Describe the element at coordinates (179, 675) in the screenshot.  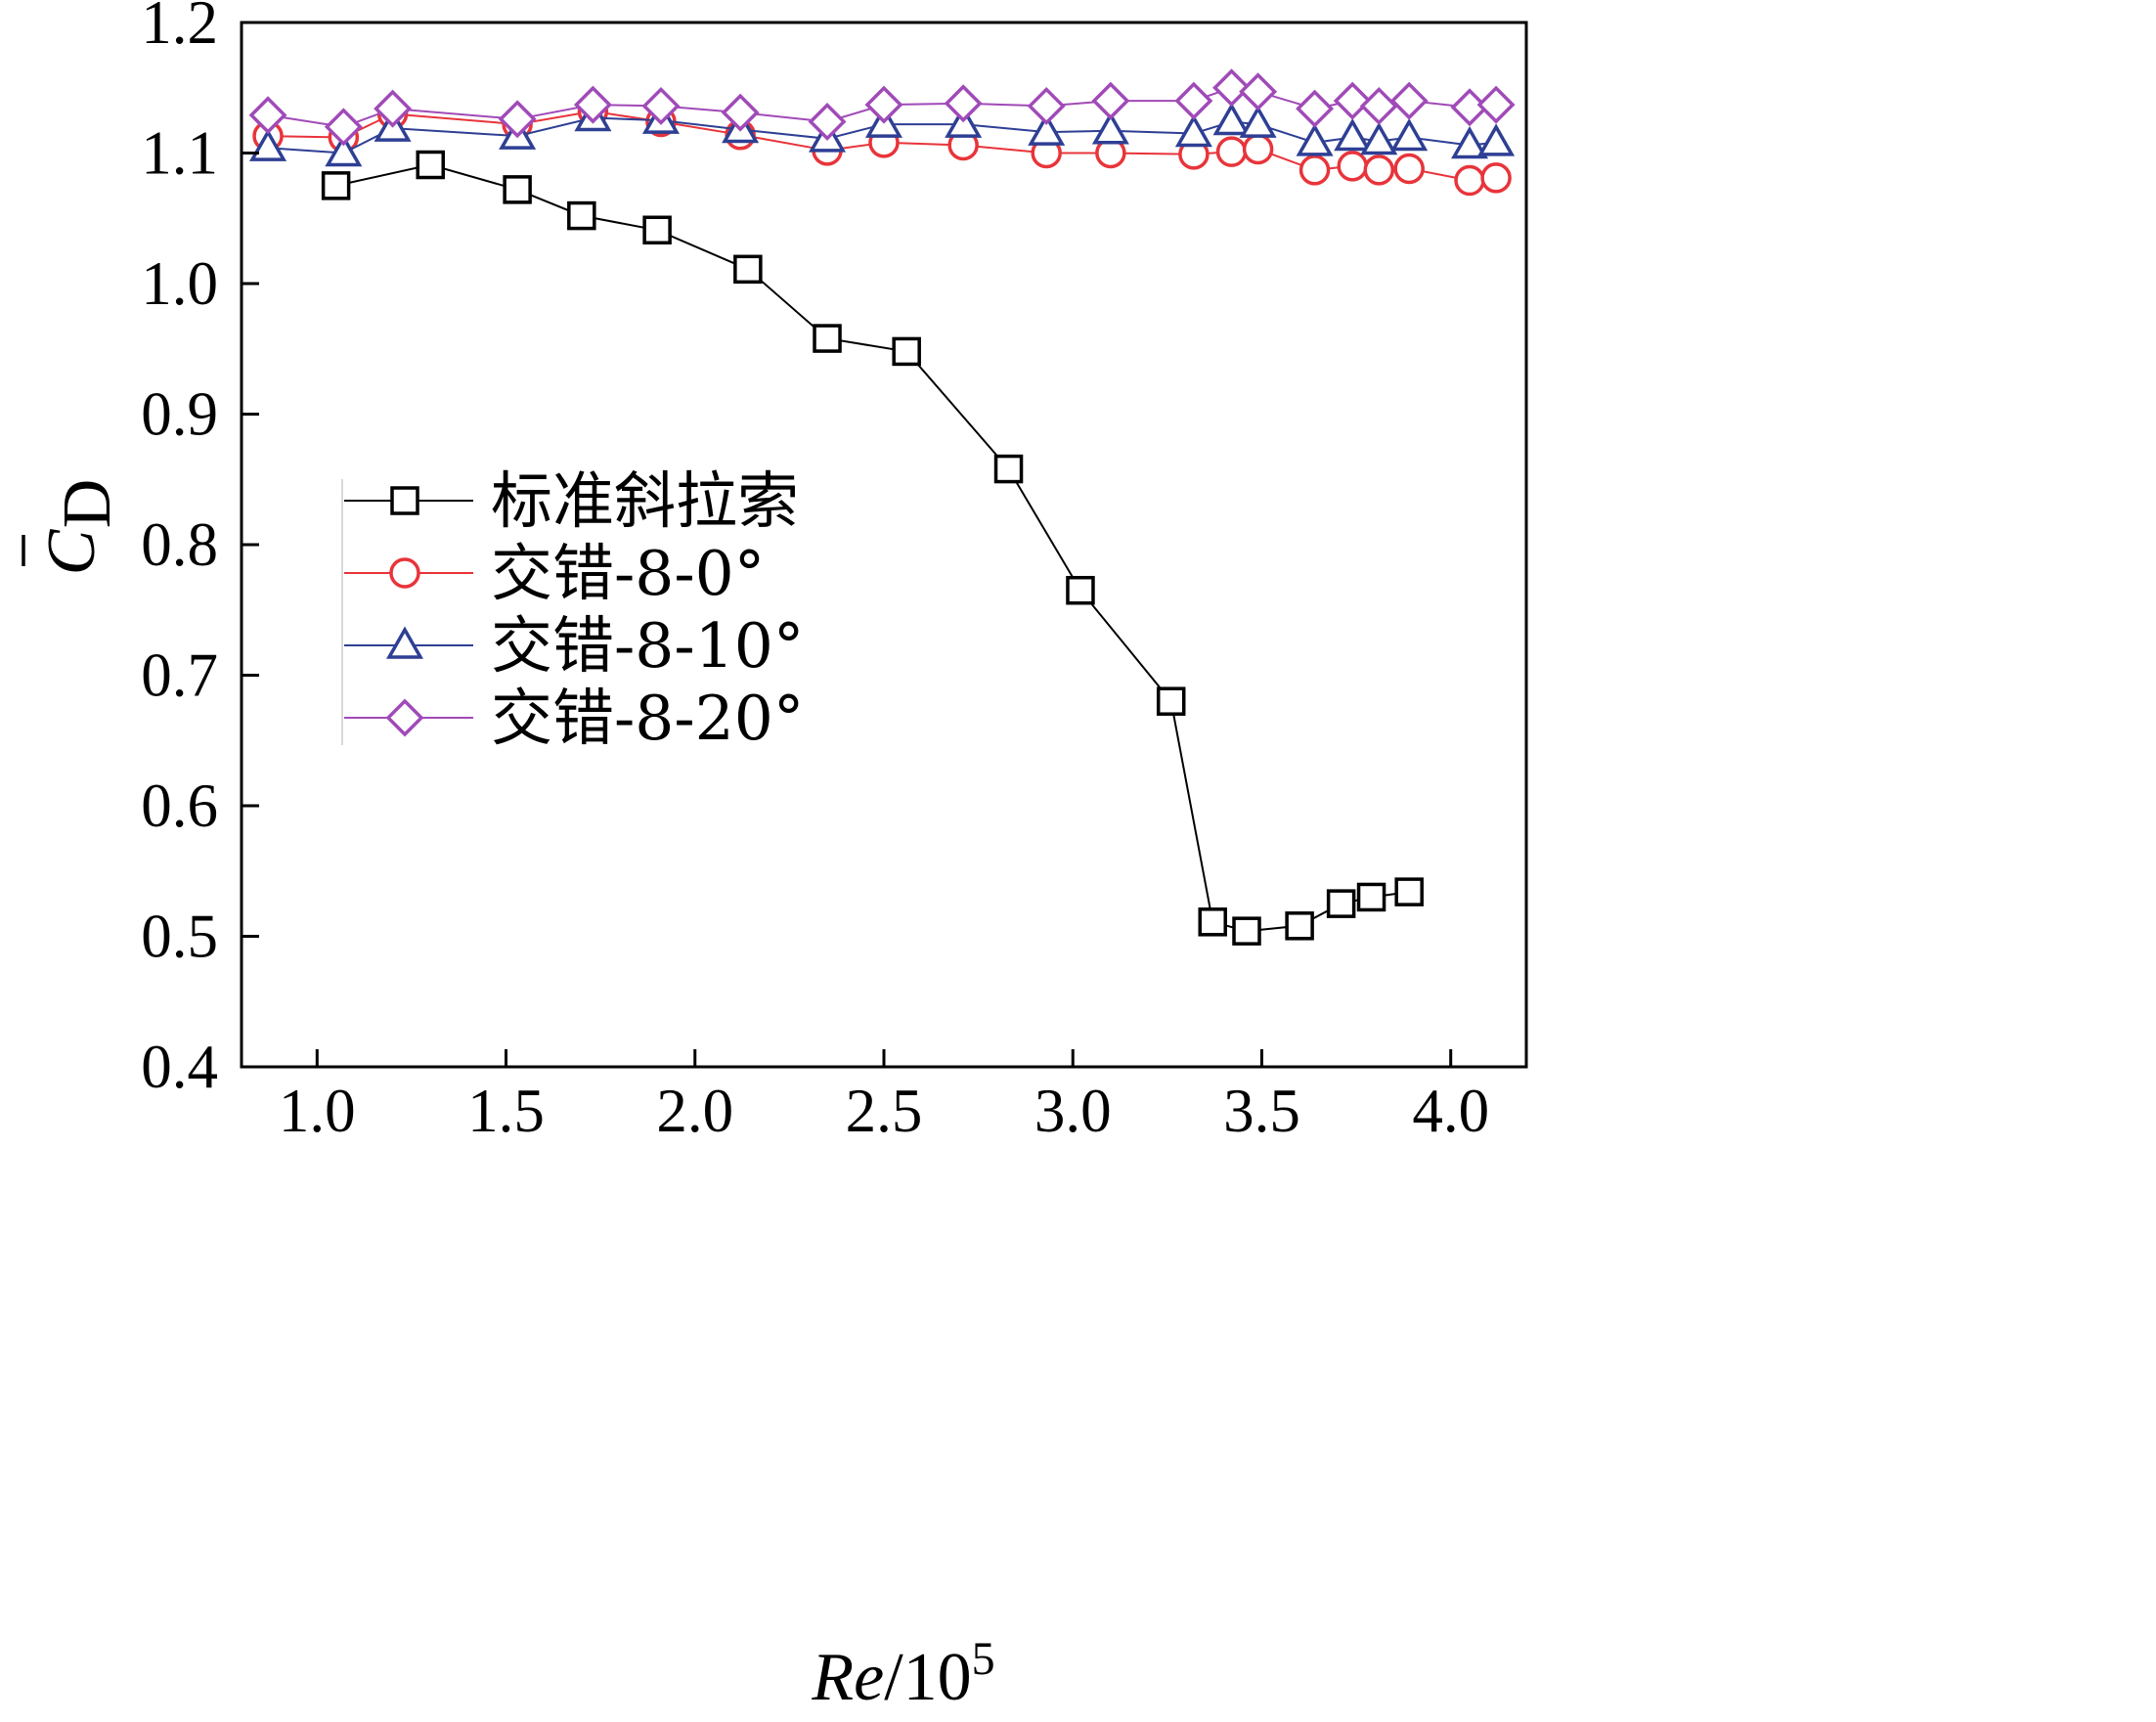
I see `y-tick-label: 0.7` at that location.